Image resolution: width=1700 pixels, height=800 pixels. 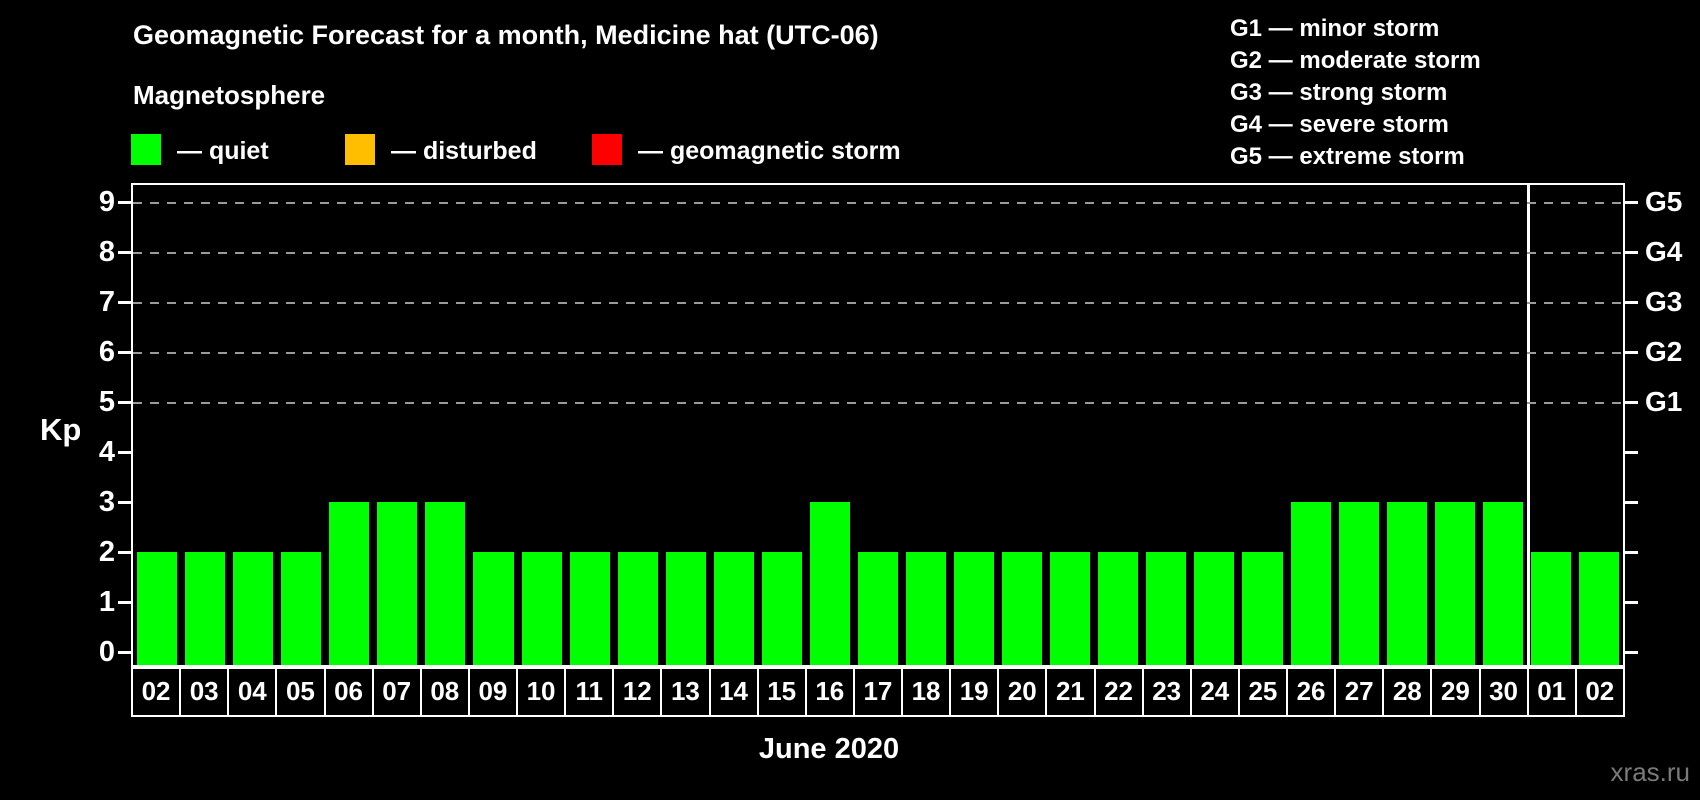 What do you see at coordinates (106, 352) in the screenshot?
I see `y-axis-label-6: 6` at bounding box center [106, 352].